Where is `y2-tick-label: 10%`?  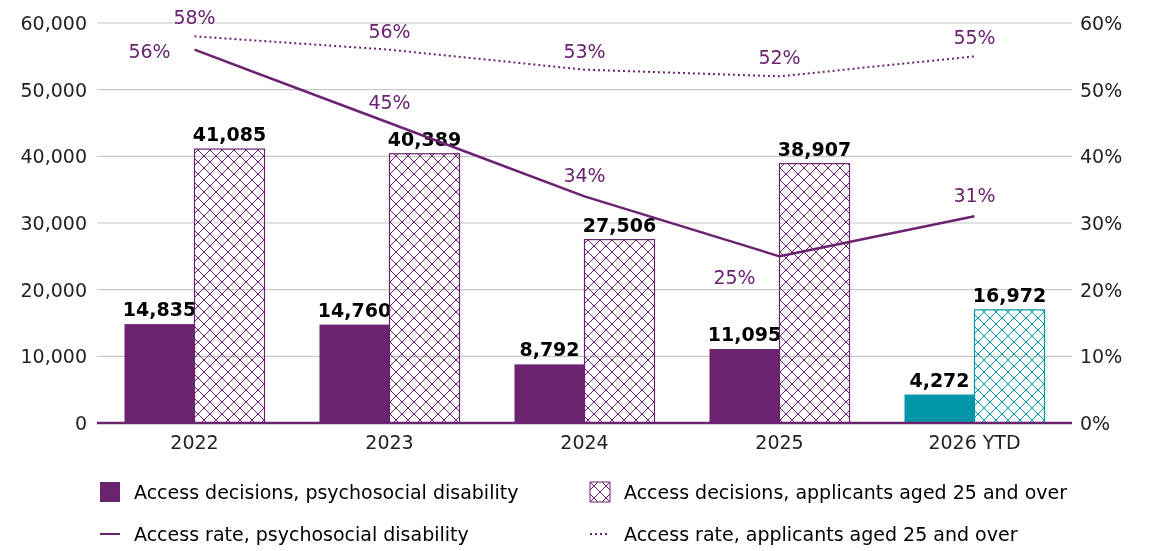 y2-tick-label: 10% is located at coordinates (1101, 356).